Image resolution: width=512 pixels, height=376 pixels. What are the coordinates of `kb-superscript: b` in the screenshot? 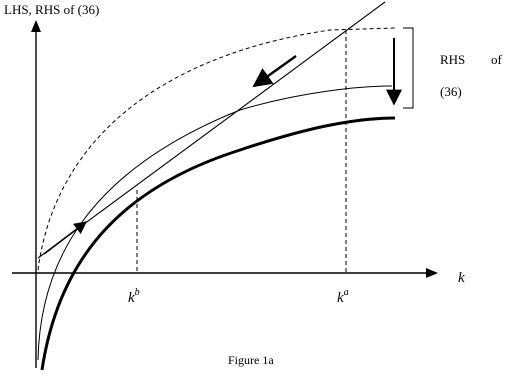 It's located at (137, 292).